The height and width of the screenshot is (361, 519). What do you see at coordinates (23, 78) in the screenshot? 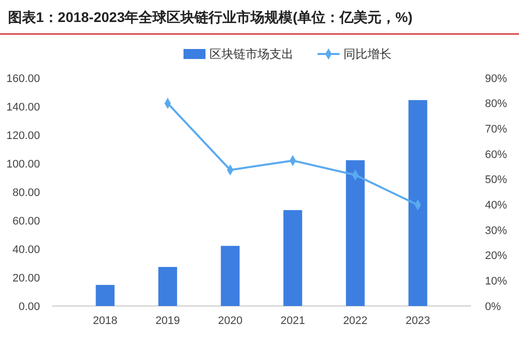
I see `y-tick-label: 160.00` at bounding box center [23, 78].